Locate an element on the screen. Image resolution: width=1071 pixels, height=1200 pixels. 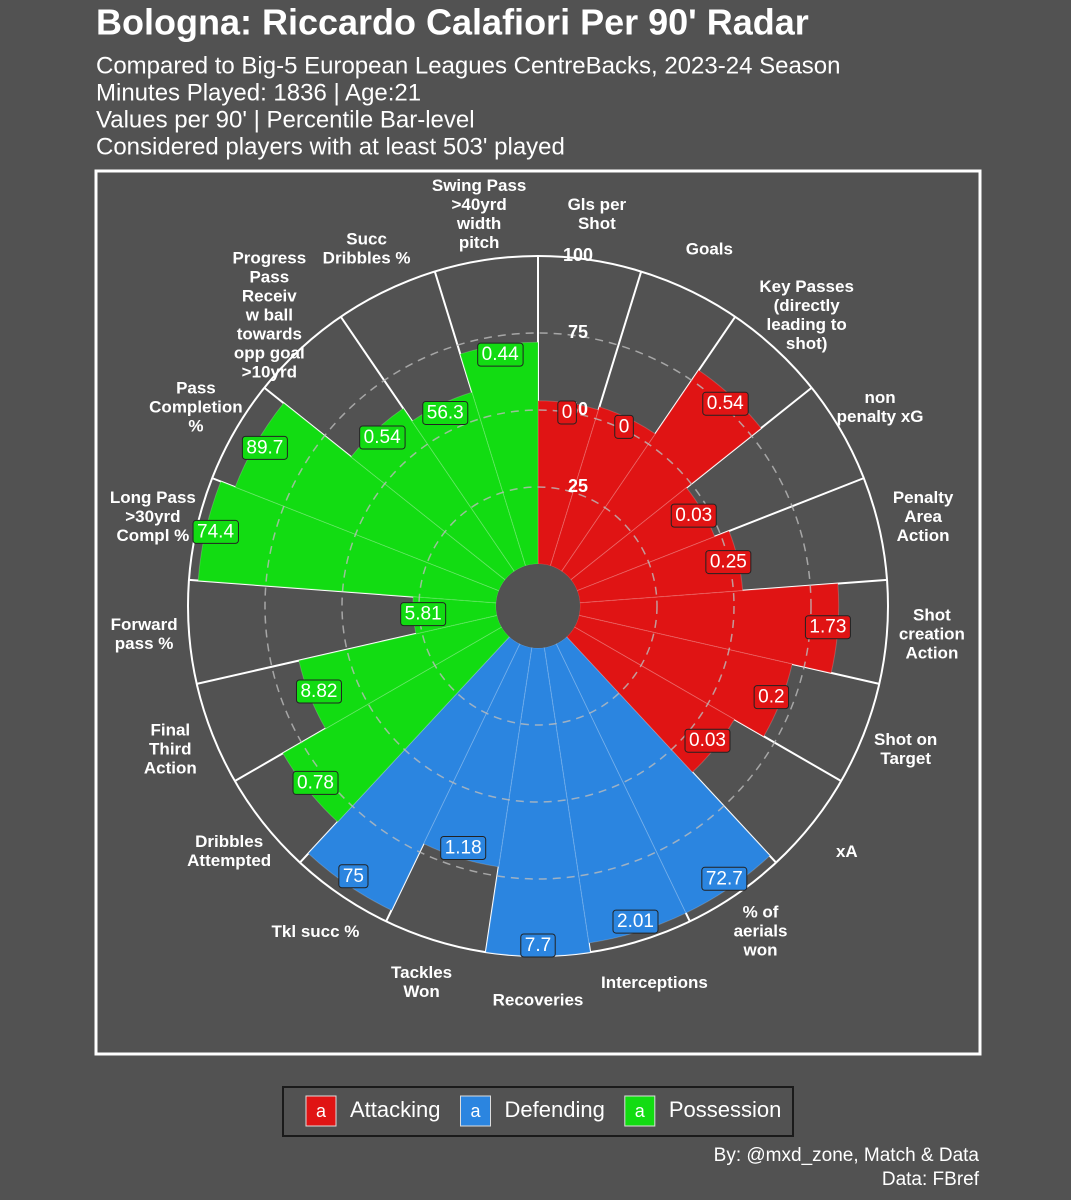
value-label-group: 5.81 is located at coordinates (423, 614).